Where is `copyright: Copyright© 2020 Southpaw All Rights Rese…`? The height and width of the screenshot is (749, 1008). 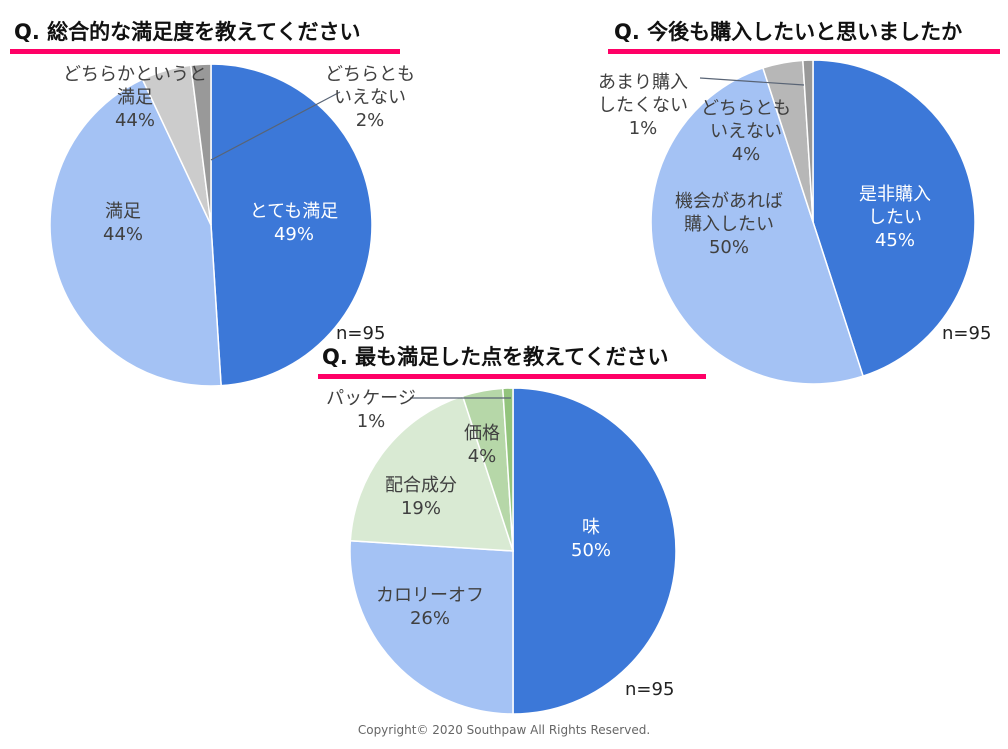
copyright: Copyright© 2020 Southpaw All Rights Rese… is located at coordinates (504, 730).